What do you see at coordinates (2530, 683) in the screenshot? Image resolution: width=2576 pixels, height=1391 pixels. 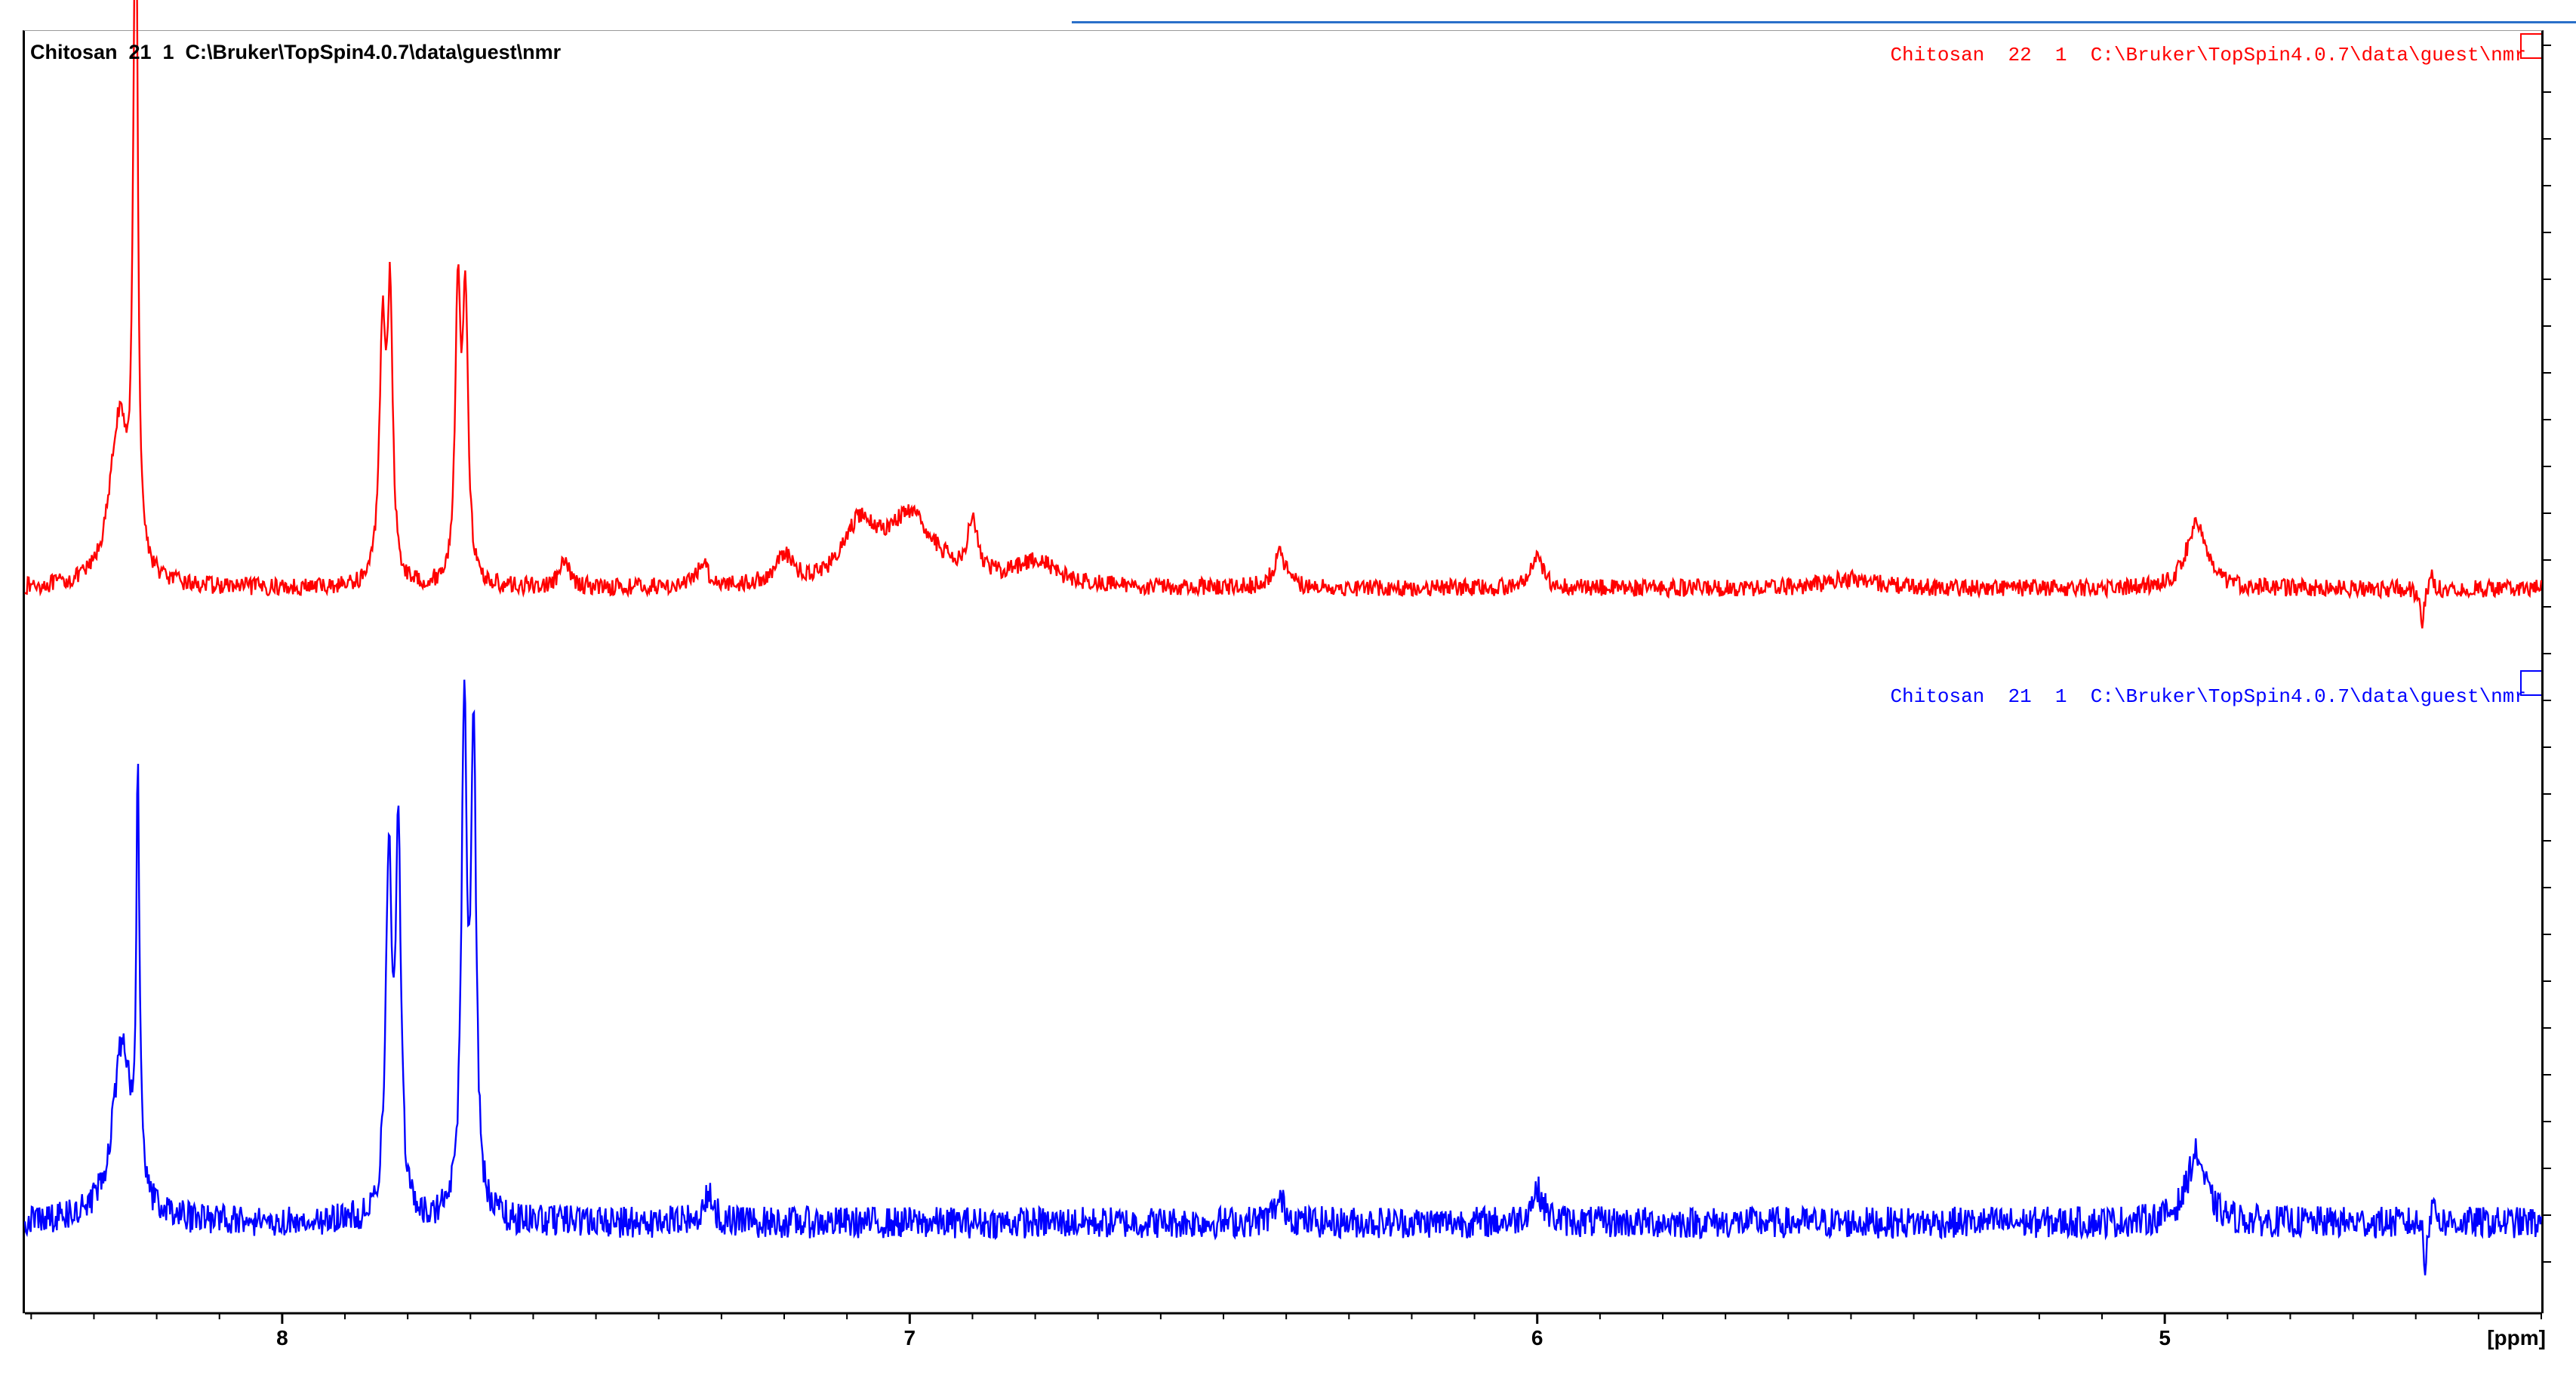 I see `legend-bracket-blue-icon` at bounding box center [2530, 683].